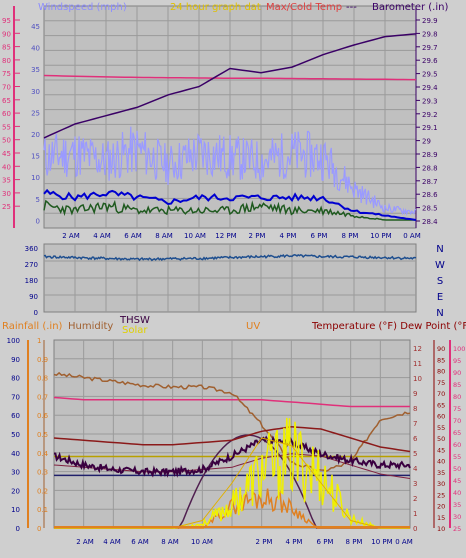 The width and height of the screenshot is (466, 558). Describe the element at coordinates (430, 88) in the screenshot. I see `top-right-tick: 29.4` at that location.